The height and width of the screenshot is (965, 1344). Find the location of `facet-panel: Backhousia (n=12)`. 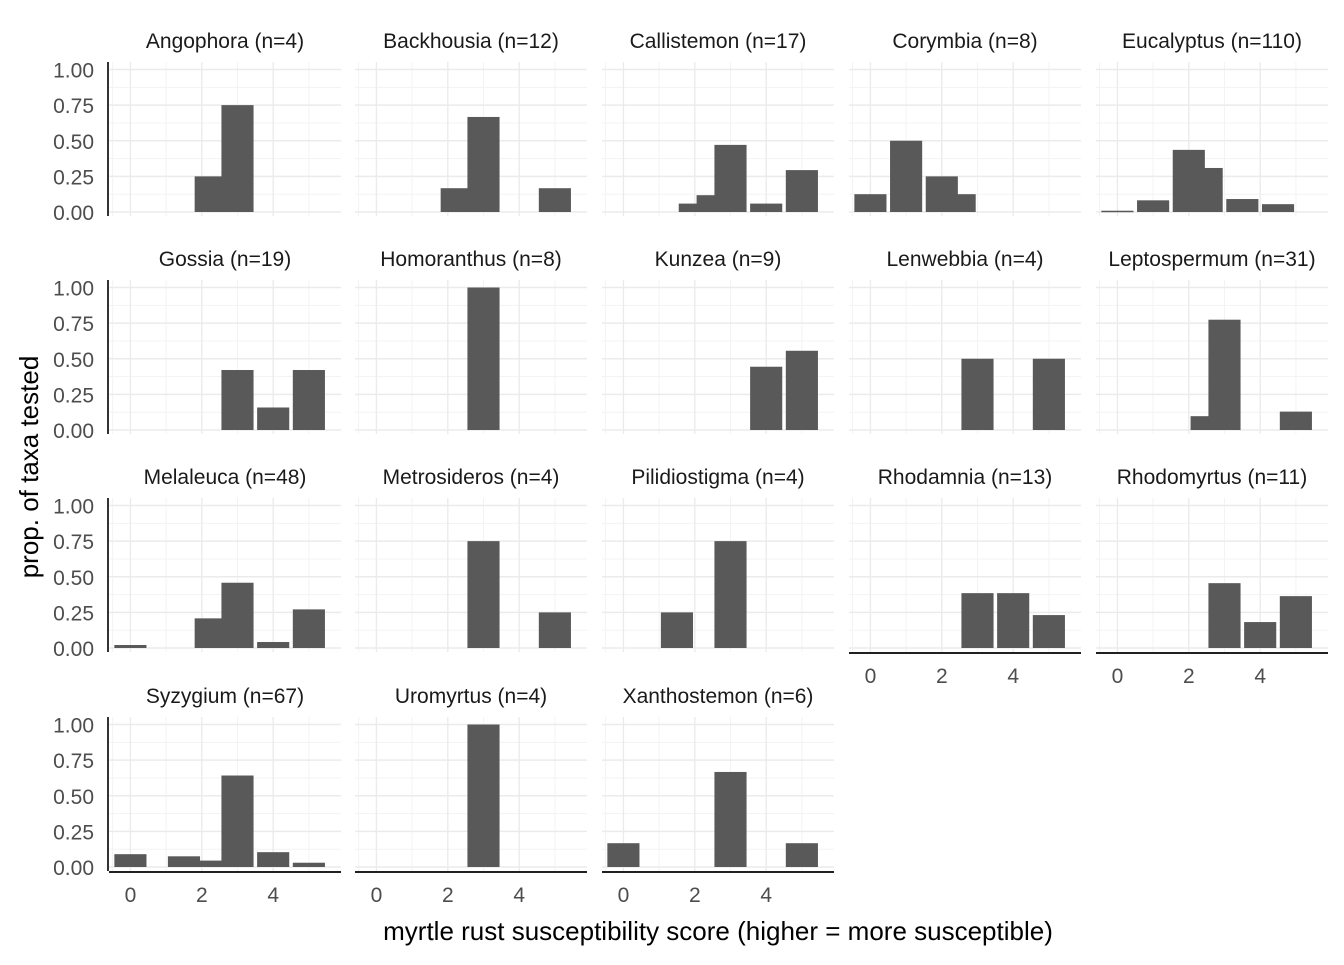

facet-panel: Backhousia (n=12) is located at coordinates (471, 123).